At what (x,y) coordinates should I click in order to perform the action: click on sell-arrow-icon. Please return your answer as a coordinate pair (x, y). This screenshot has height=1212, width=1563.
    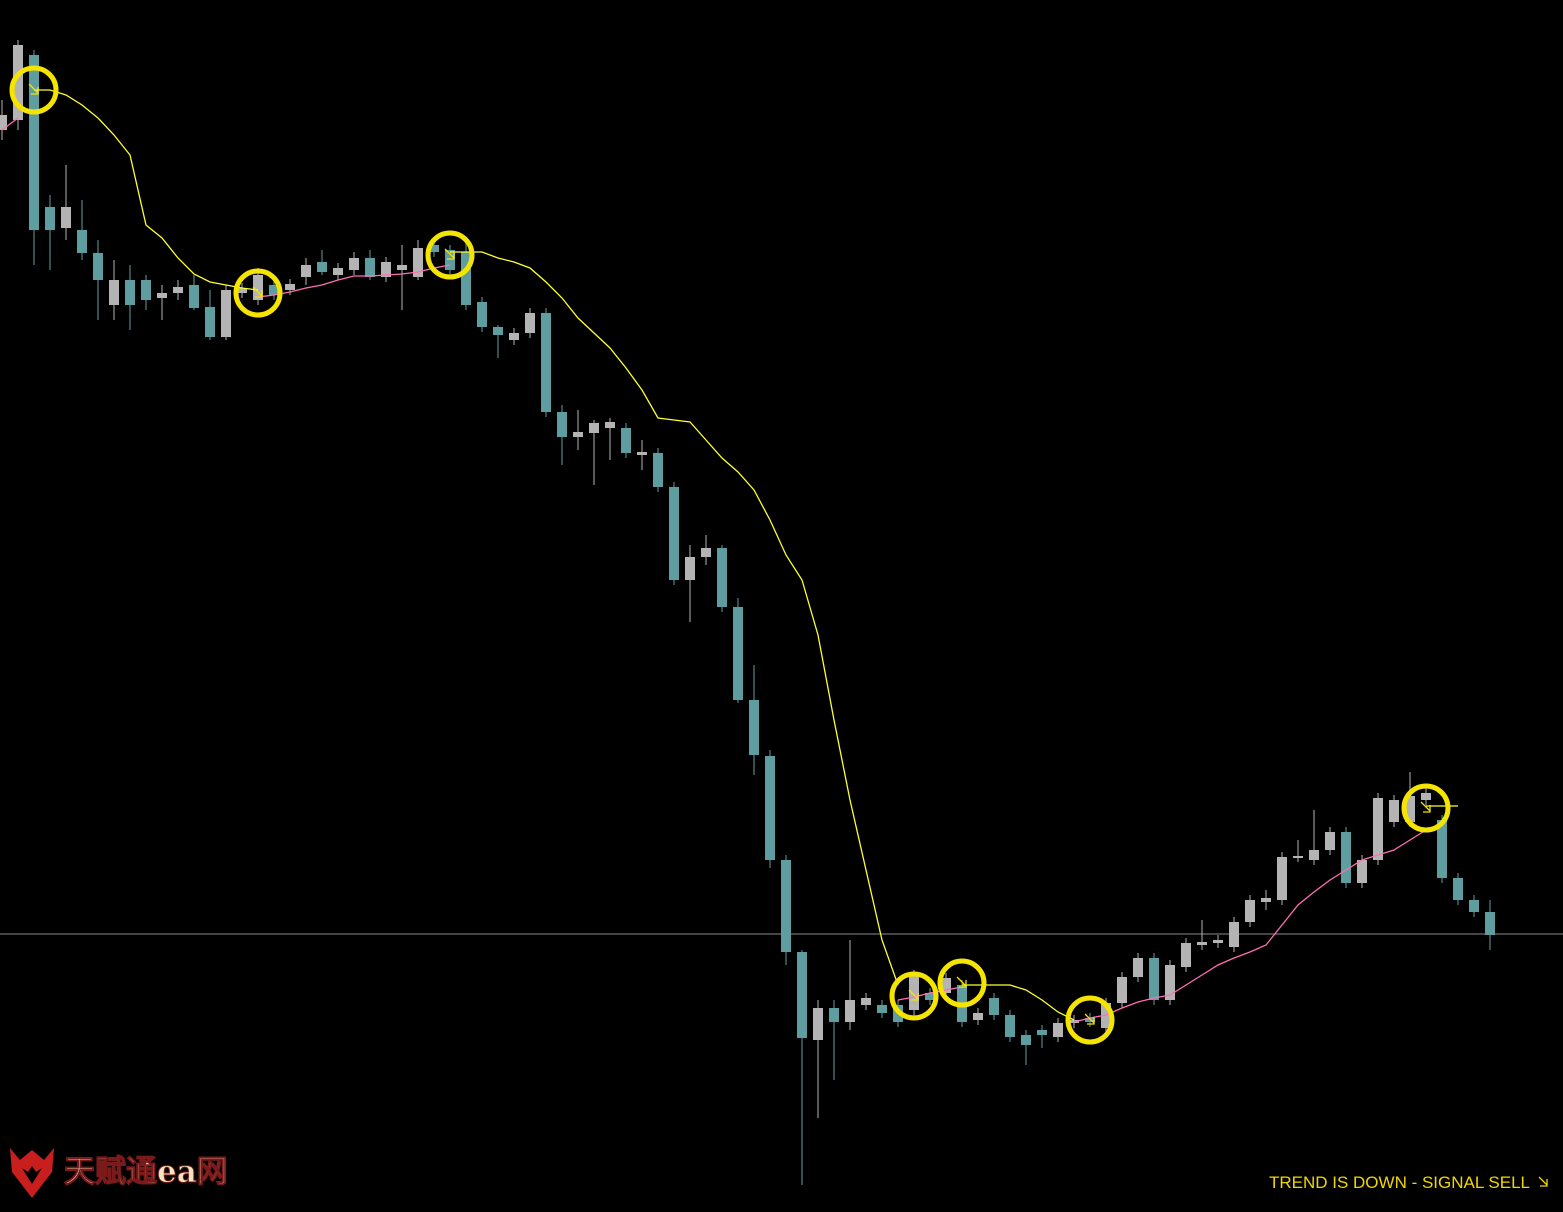
    Looking at the image, I should click on (1543, 1181).